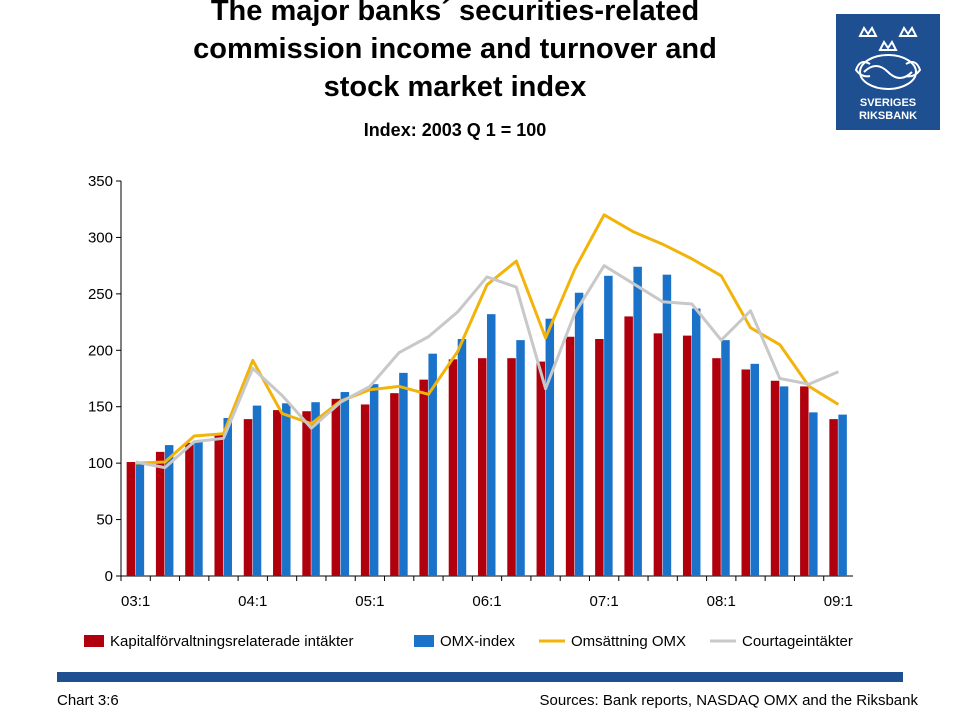 This screenshot has height=720, width=960. Describe the element at coordinates (100, 294) in the screenshot. I see `y-tick-label: 250` at that location.